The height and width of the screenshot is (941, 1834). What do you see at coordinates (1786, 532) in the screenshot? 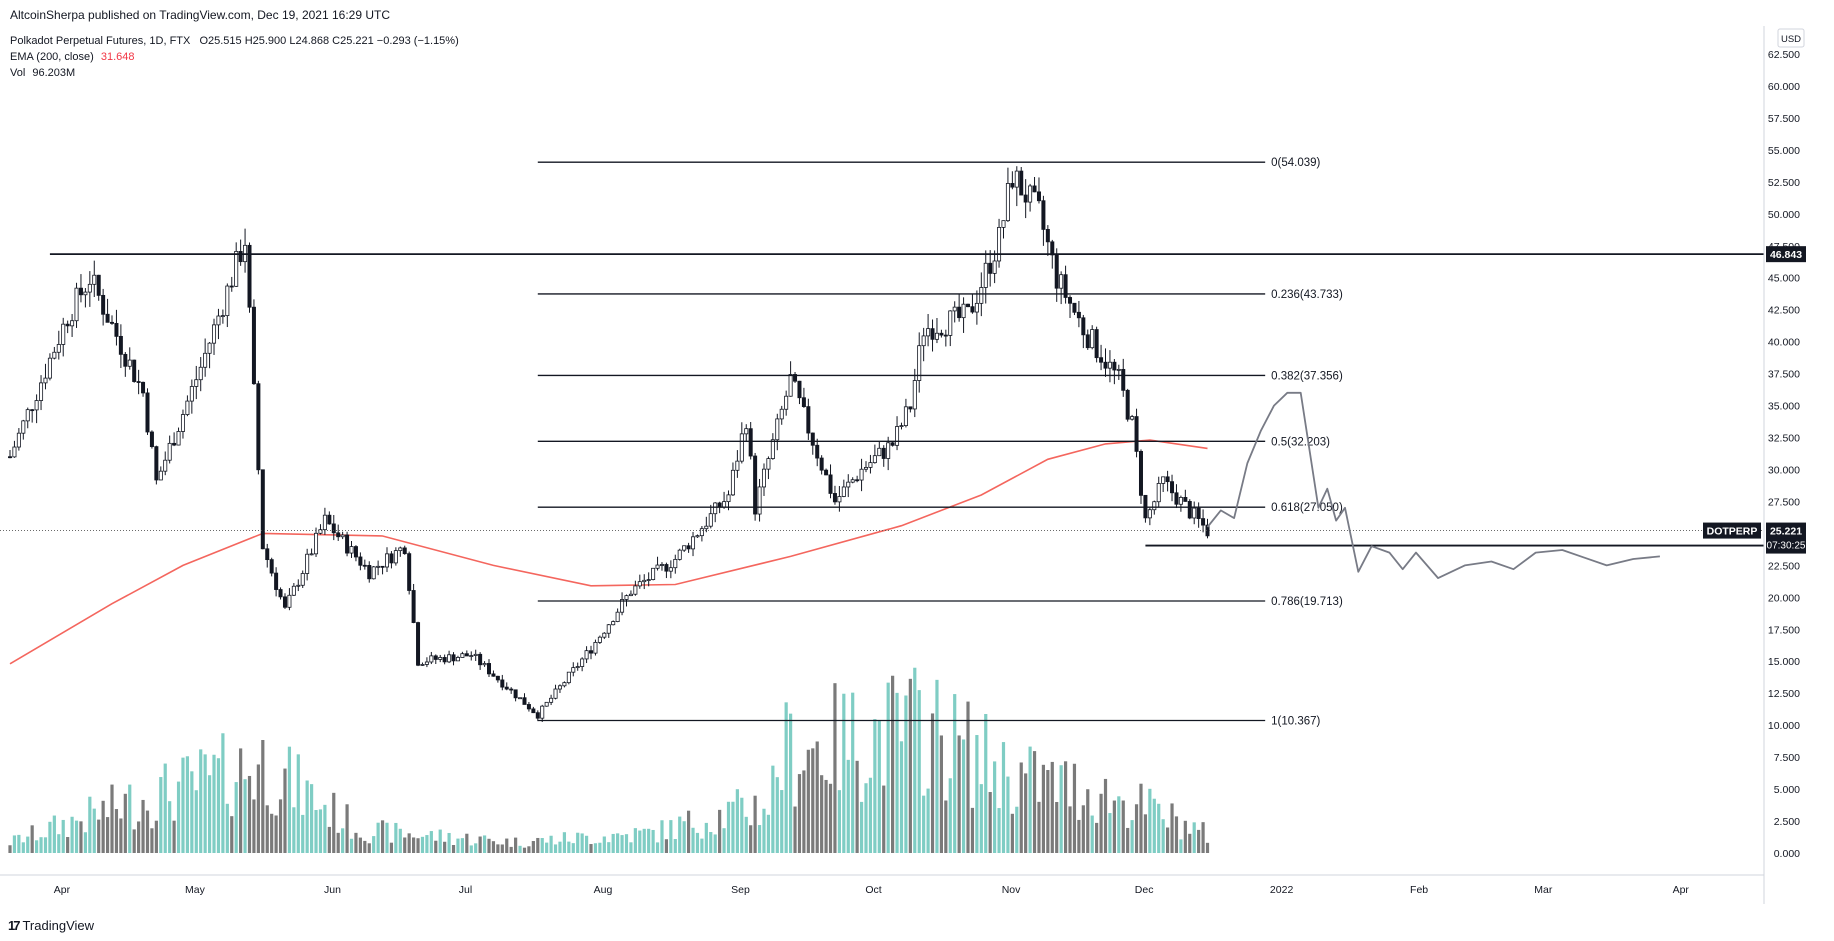
I see `last-price-badge: 25.221` at bounding box center [1786, 532].